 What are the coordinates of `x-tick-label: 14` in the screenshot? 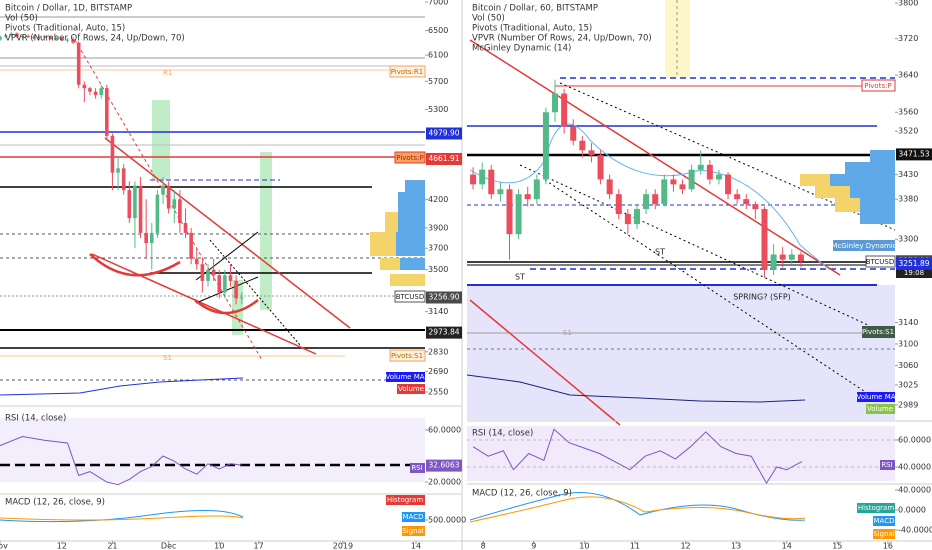 It's located at (416, 546).